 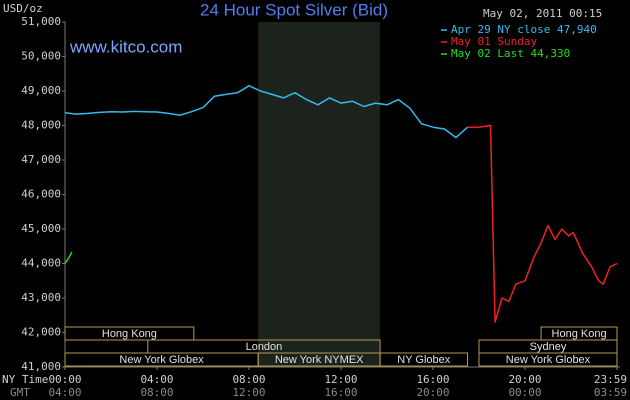 I want to click on session-label: London, so click(x=264, y=347).